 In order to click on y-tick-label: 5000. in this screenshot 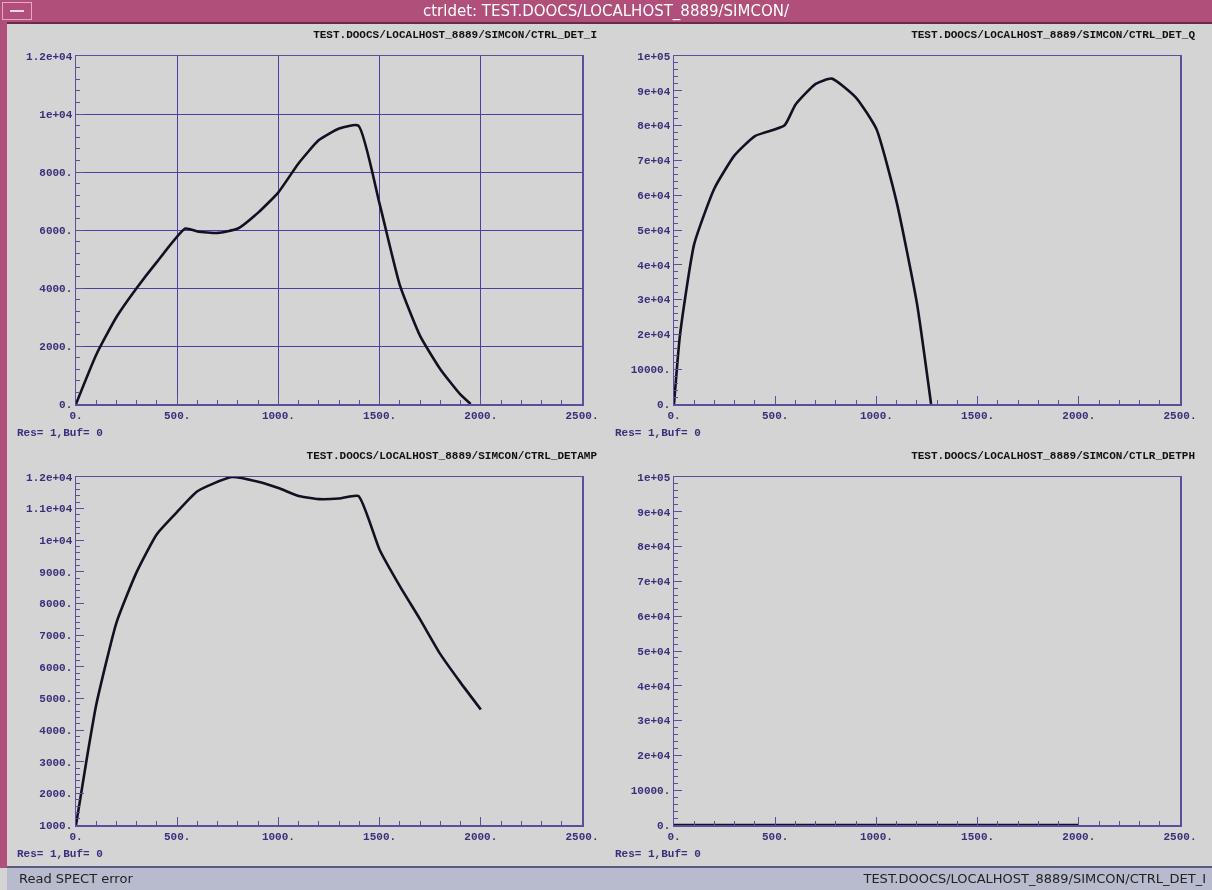, I will do `click(56, 699)`.